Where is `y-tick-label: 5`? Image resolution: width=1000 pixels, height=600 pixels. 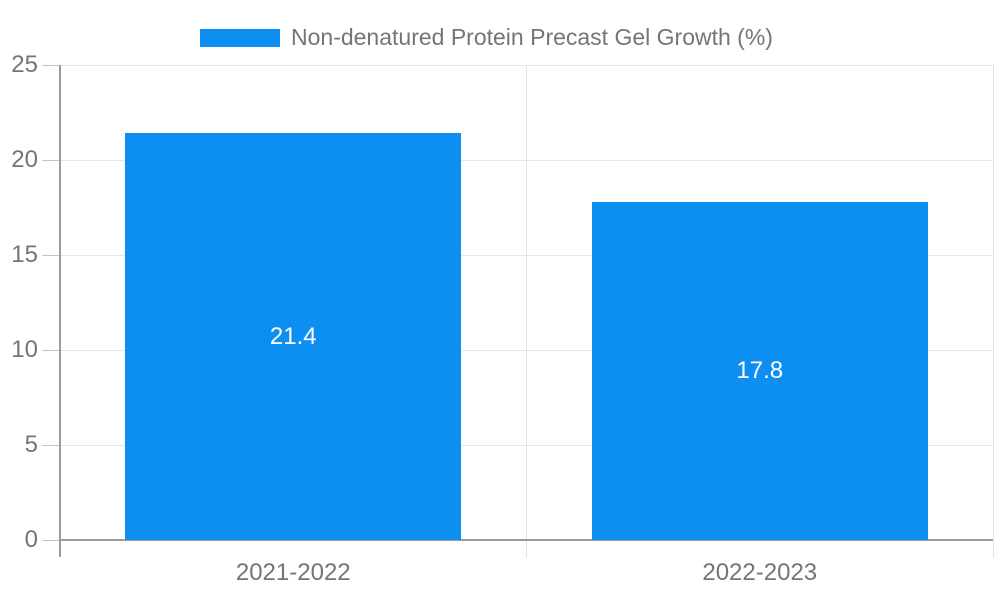
y-tick-label: 5 is located at coordinates (31, 444).